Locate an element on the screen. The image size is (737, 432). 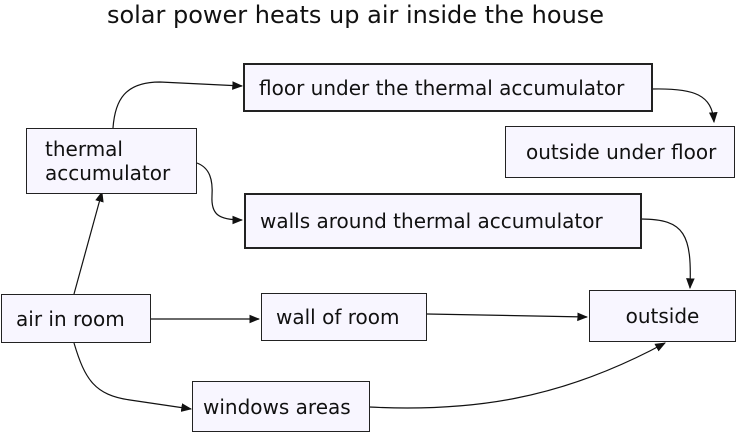
edge-air-to-windows-areas is located at coordinates (133, 377).